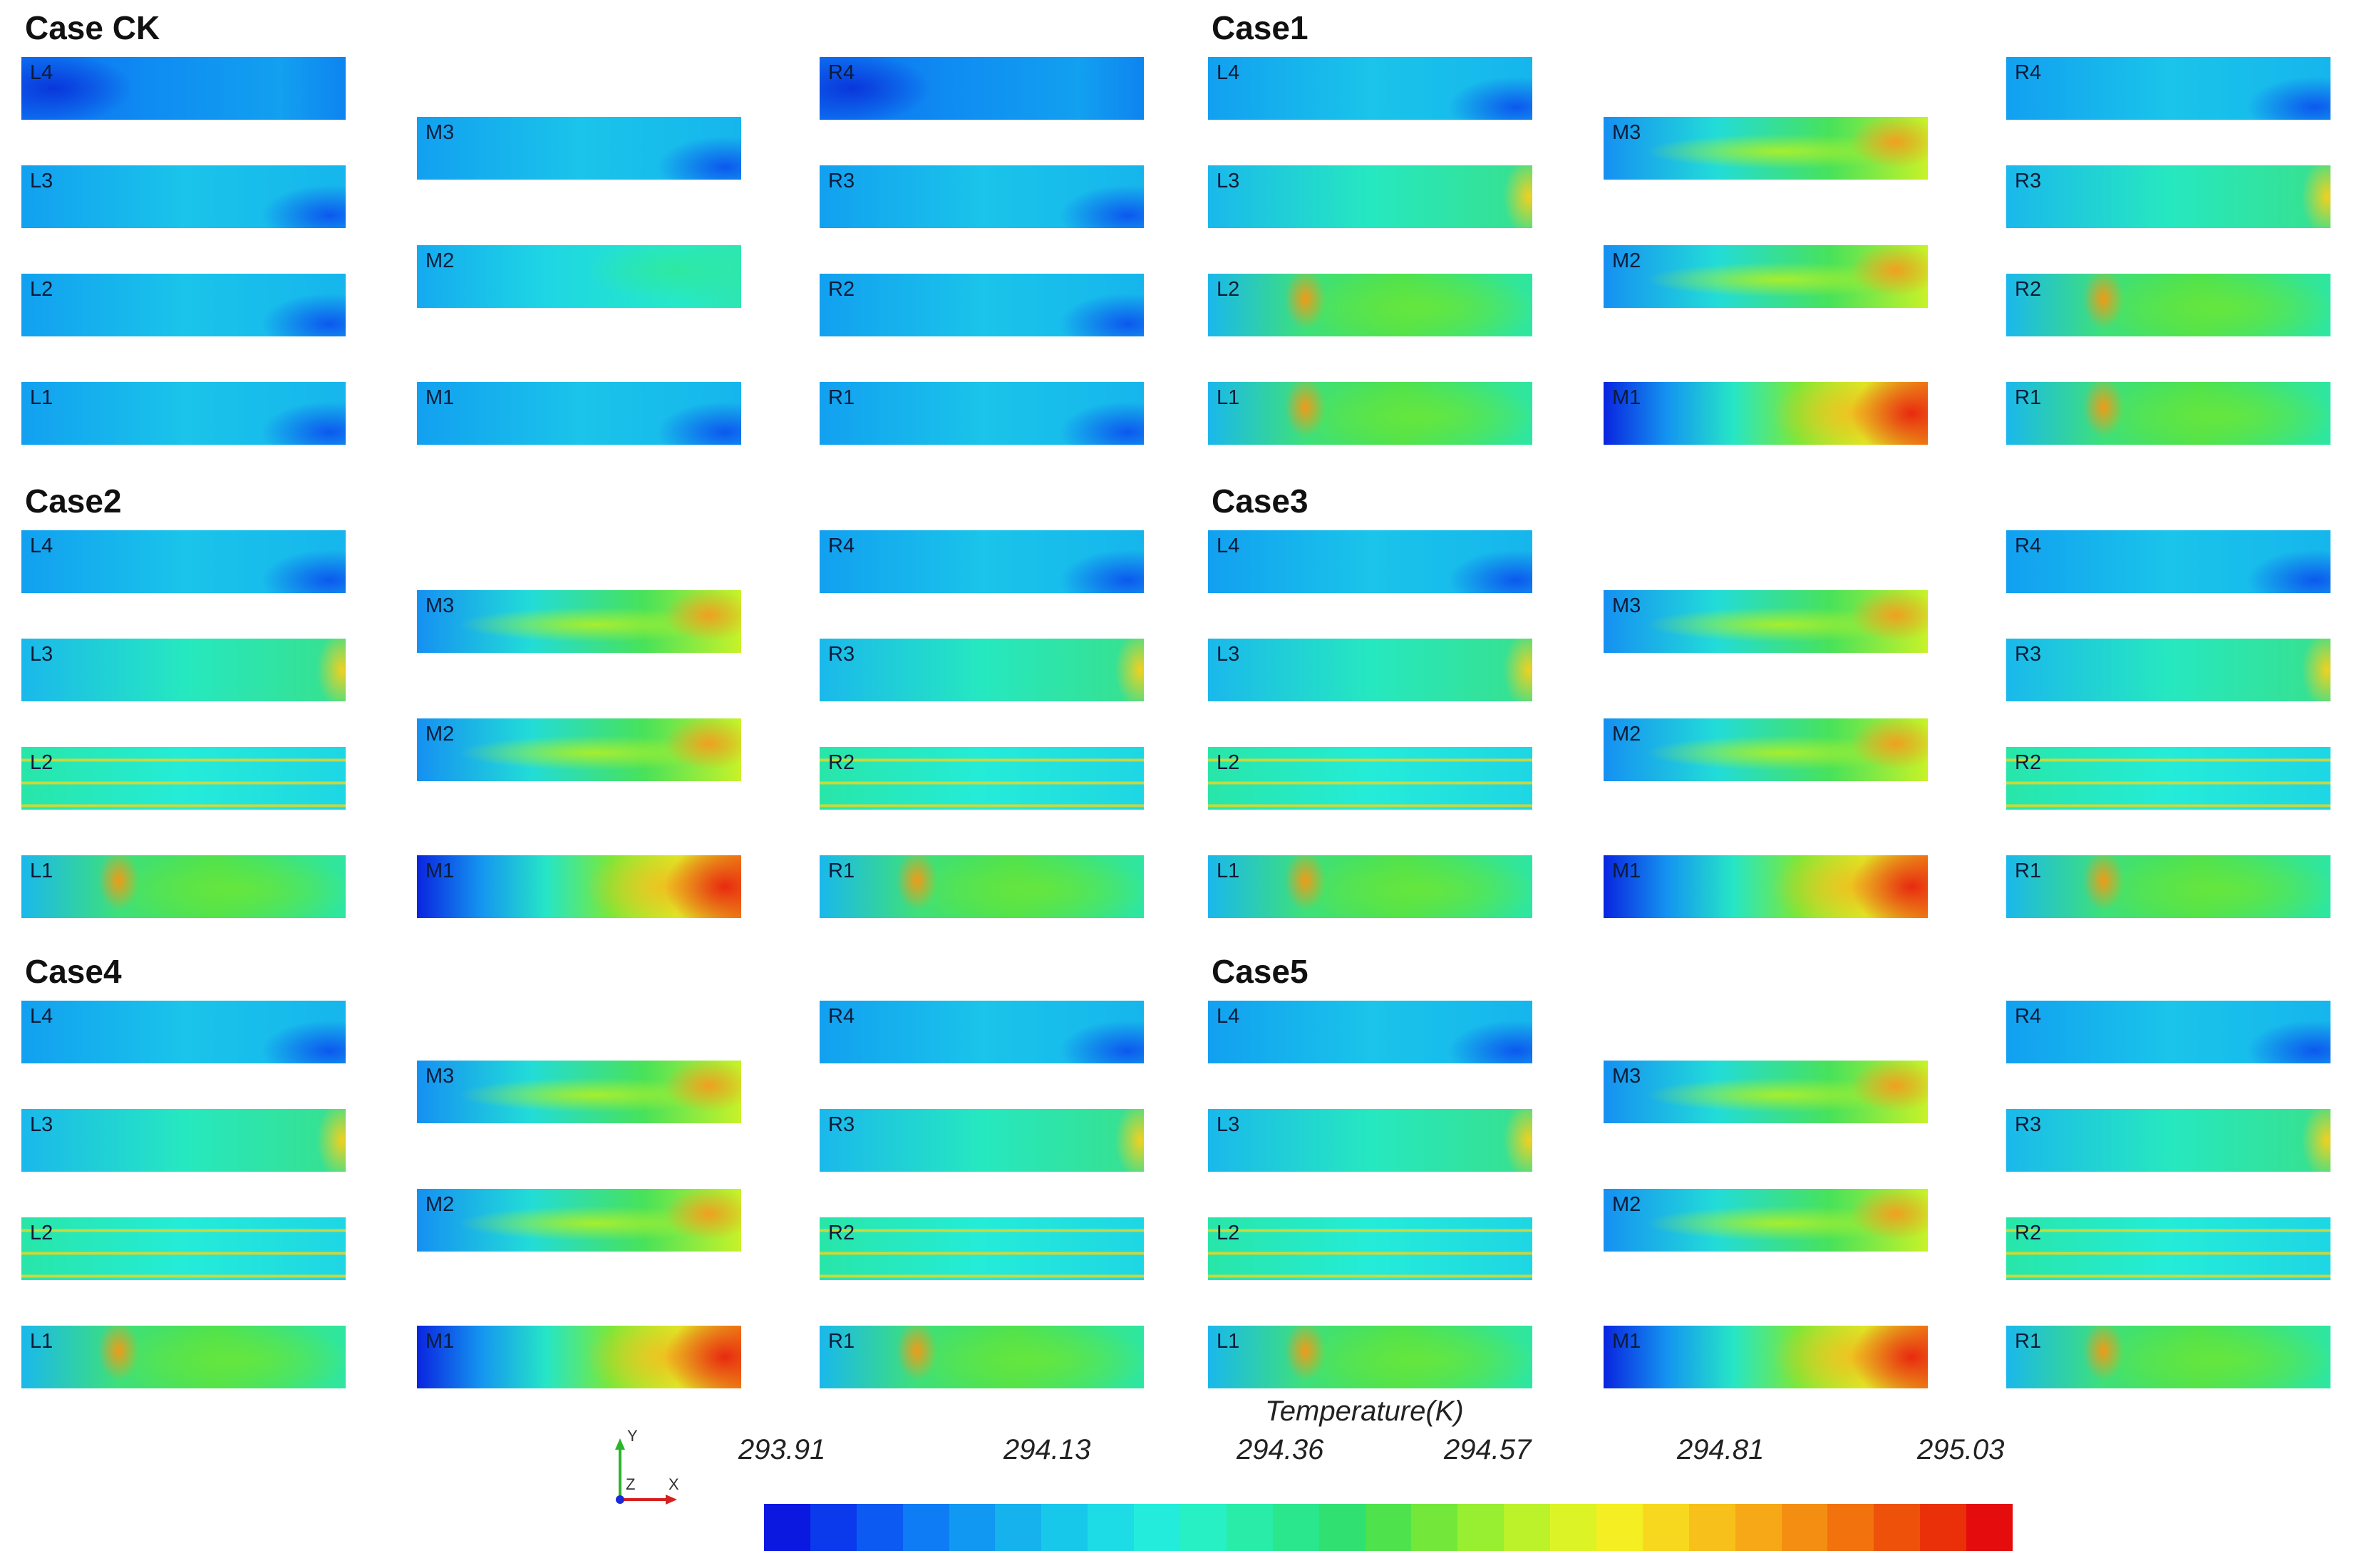  I want to click on legend-title: Temperature(K), so click(1365, 1411).